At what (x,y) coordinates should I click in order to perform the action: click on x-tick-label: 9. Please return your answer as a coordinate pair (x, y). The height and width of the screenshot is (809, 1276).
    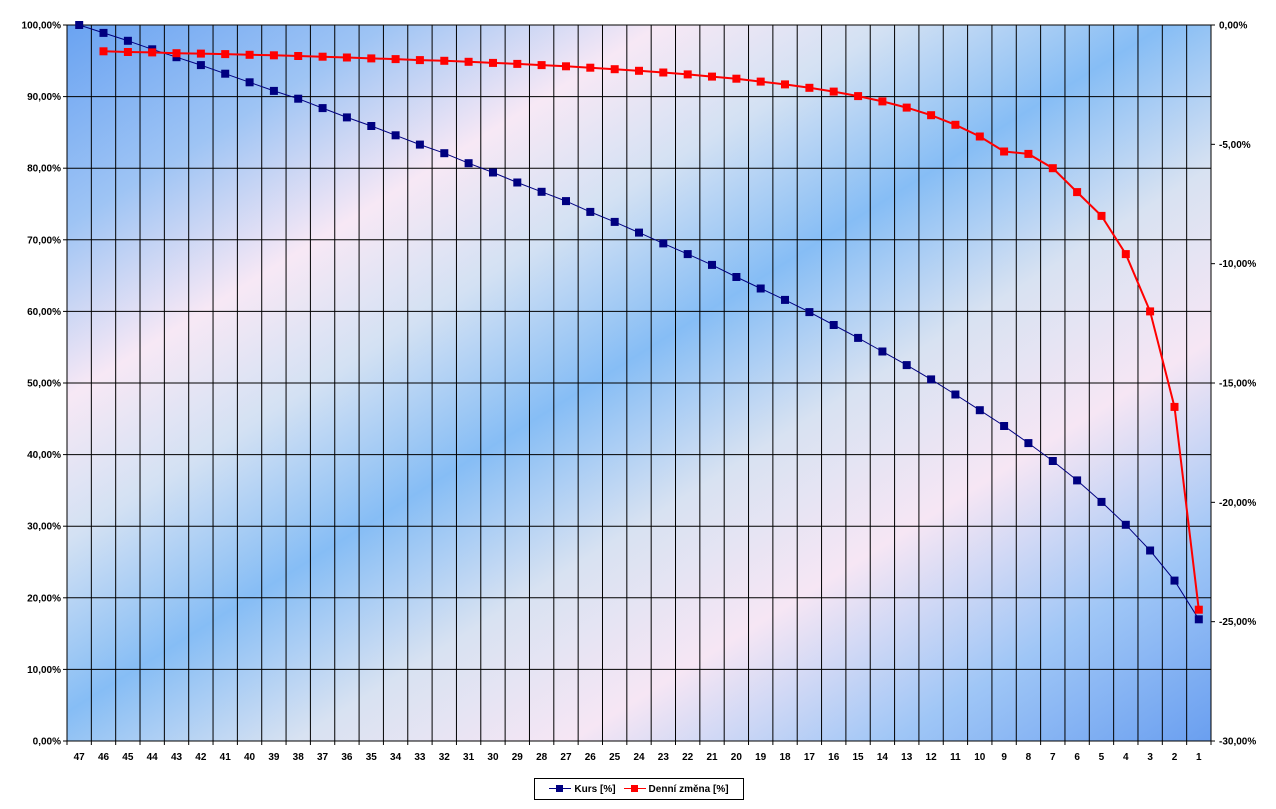
    Looking at the image, I should click on (1004, 757).